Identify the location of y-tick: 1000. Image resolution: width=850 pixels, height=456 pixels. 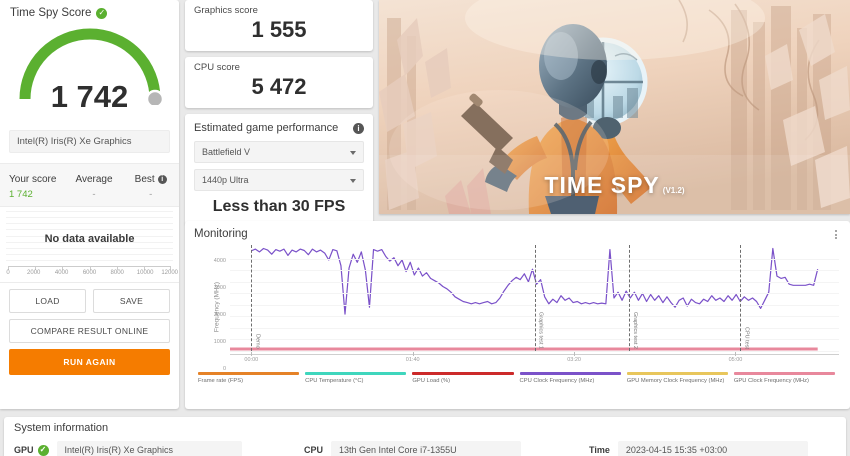
(219, 342).